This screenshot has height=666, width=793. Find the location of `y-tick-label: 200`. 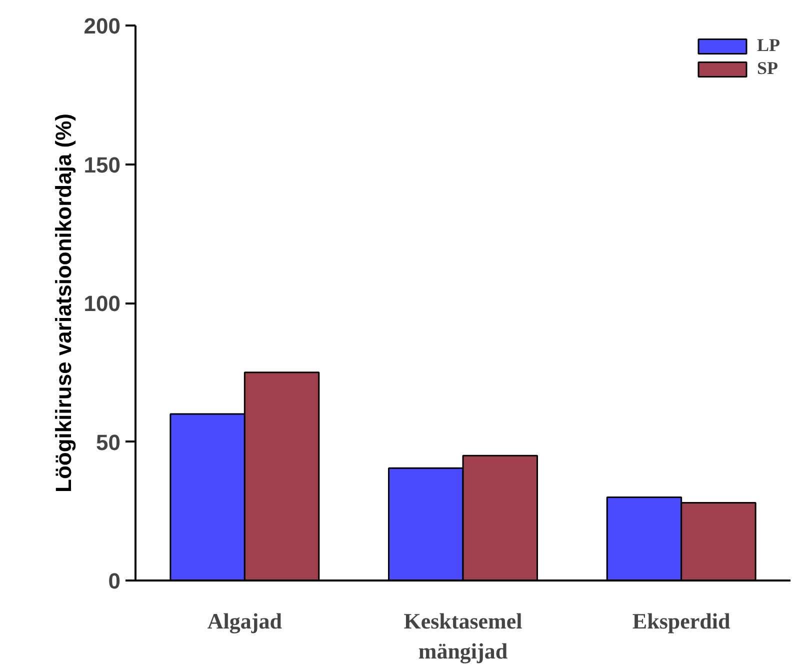

y-tick-label: 200 is located at coordinates (102, 26).